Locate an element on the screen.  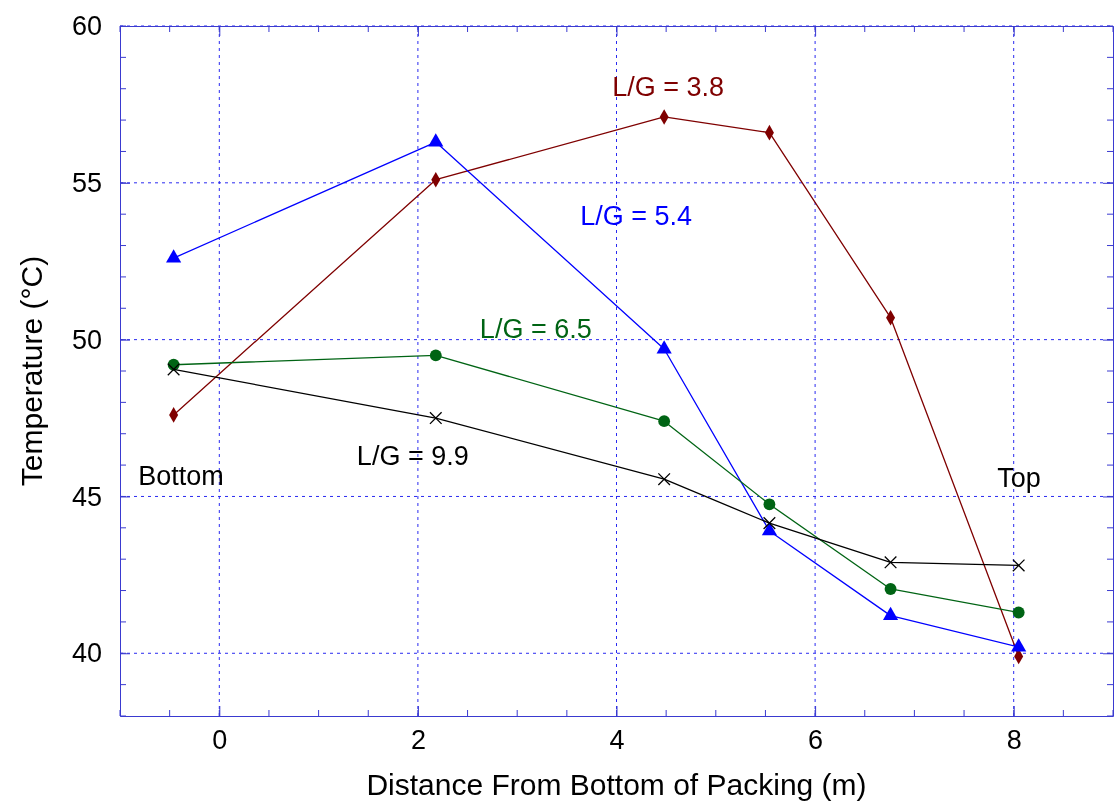
series-label: L/G = 5.4 is located at coordinates (636, 216).